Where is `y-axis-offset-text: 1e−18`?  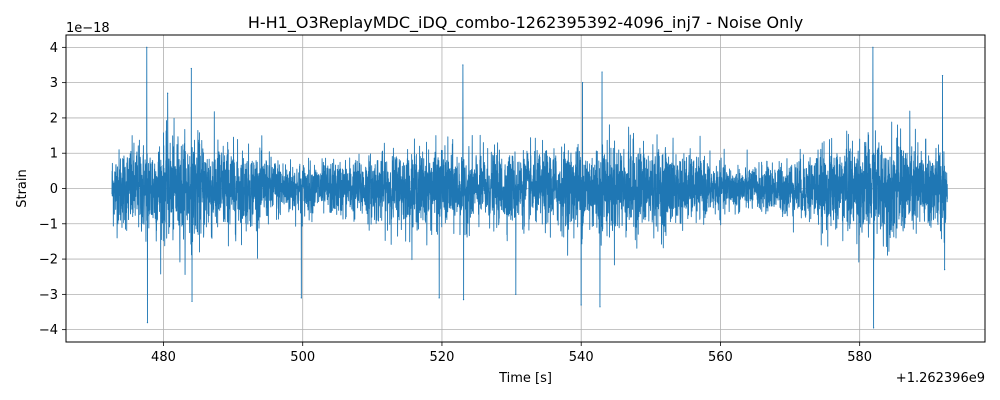
y-axis-offset-text: 1e−18 is located at coordinates (88, 28).